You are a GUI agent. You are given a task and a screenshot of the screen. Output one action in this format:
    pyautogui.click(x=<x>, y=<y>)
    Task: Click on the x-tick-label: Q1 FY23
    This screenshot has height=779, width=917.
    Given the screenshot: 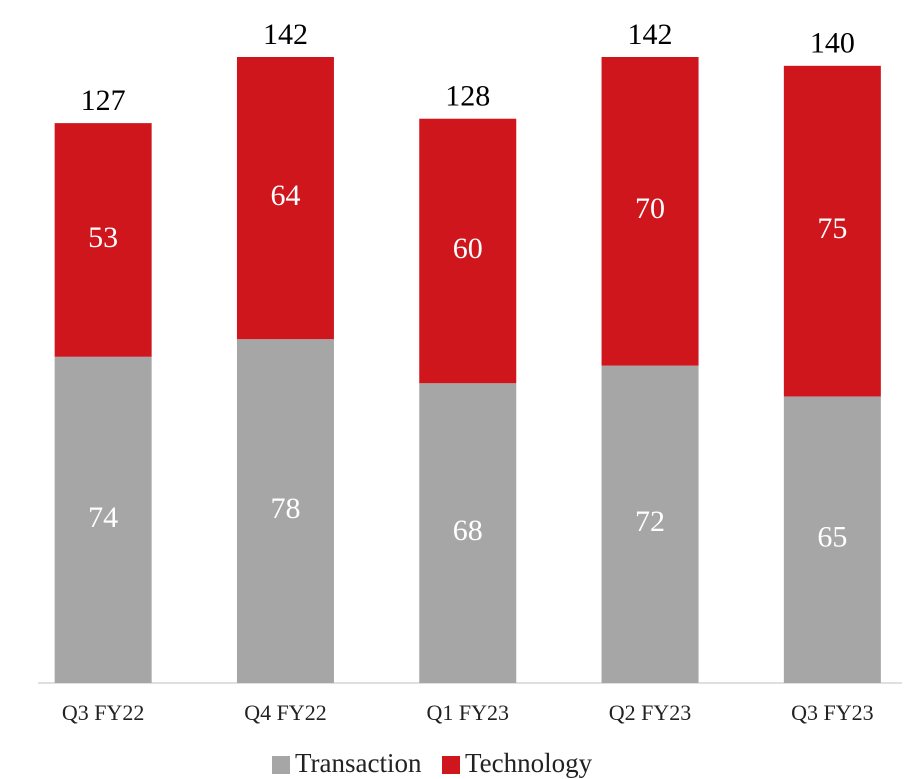 What is the action you would take?
    pyautogui.click(x=467, y=712)
    